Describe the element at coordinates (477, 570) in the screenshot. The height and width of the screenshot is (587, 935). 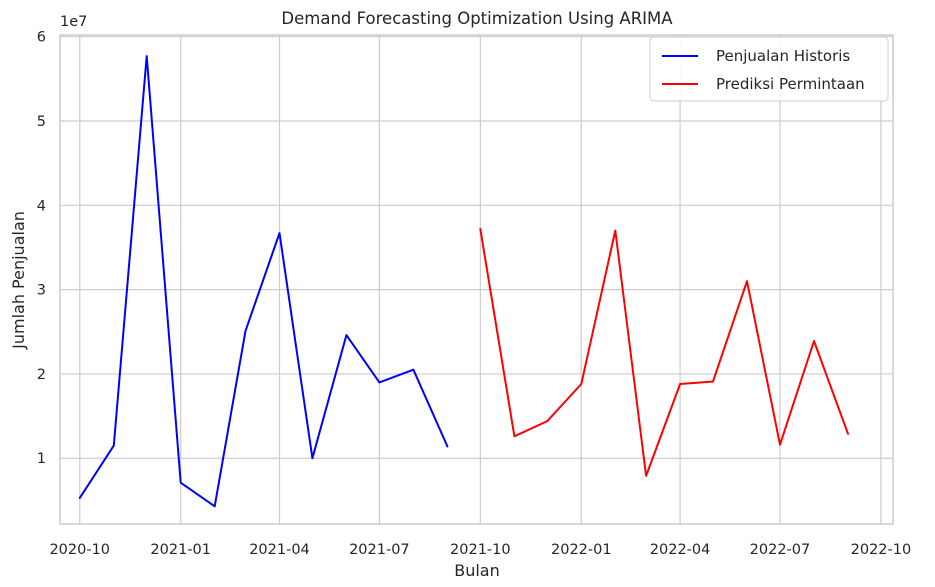
I see `x-axis-label: Bulan` at that location.